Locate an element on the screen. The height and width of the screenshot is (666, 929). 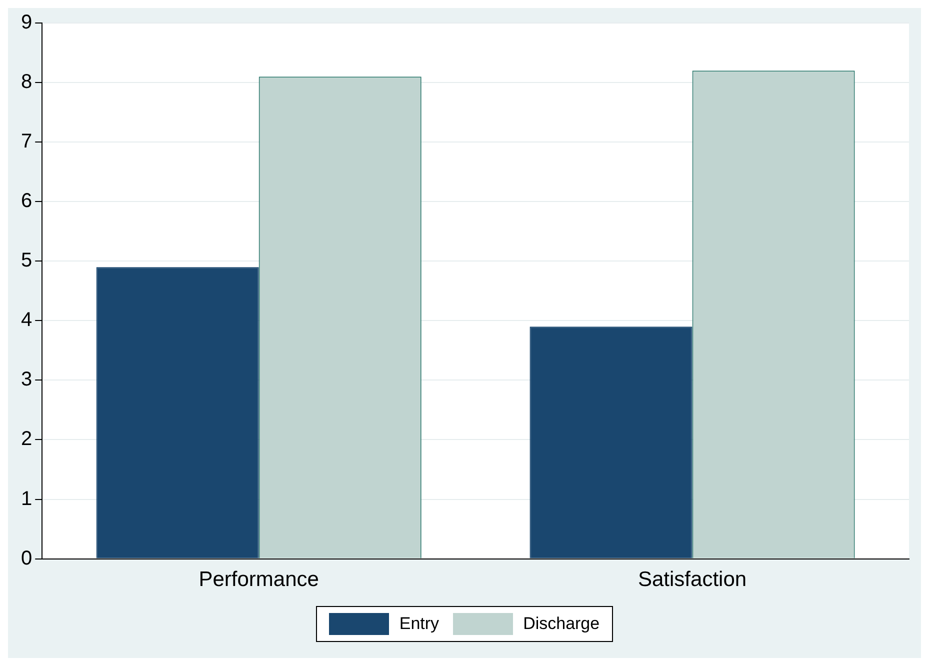
legend-label: Entry is located at coordinates (419, 624).